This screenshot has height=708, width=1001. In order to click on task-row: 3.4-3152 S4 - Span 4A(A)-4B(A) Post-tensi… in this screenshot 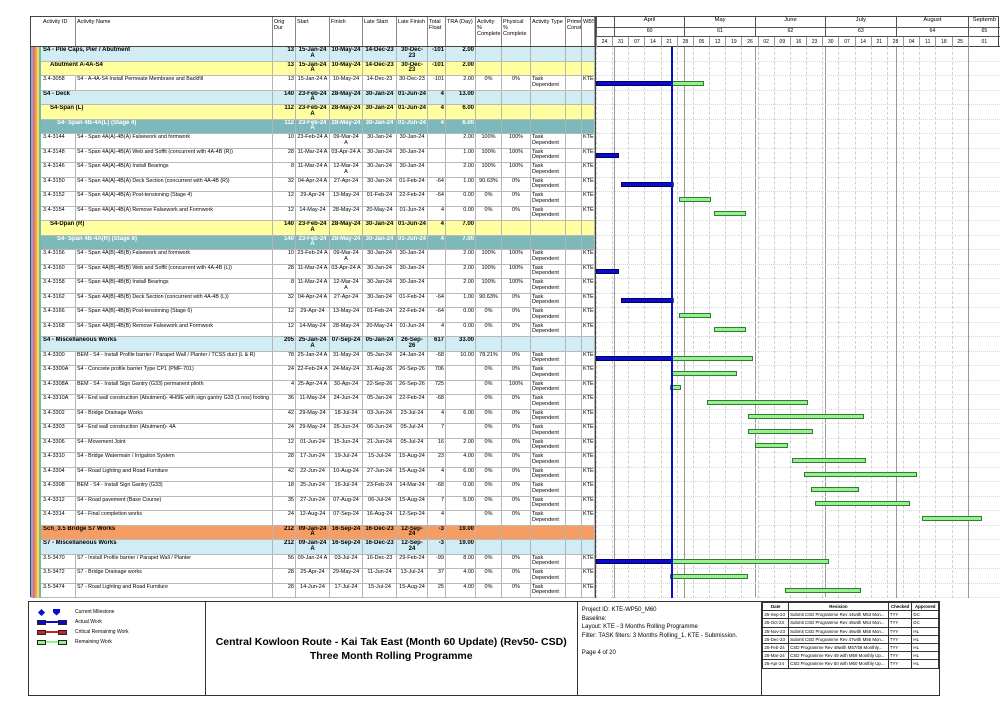, I will do `click(313, 199)`.